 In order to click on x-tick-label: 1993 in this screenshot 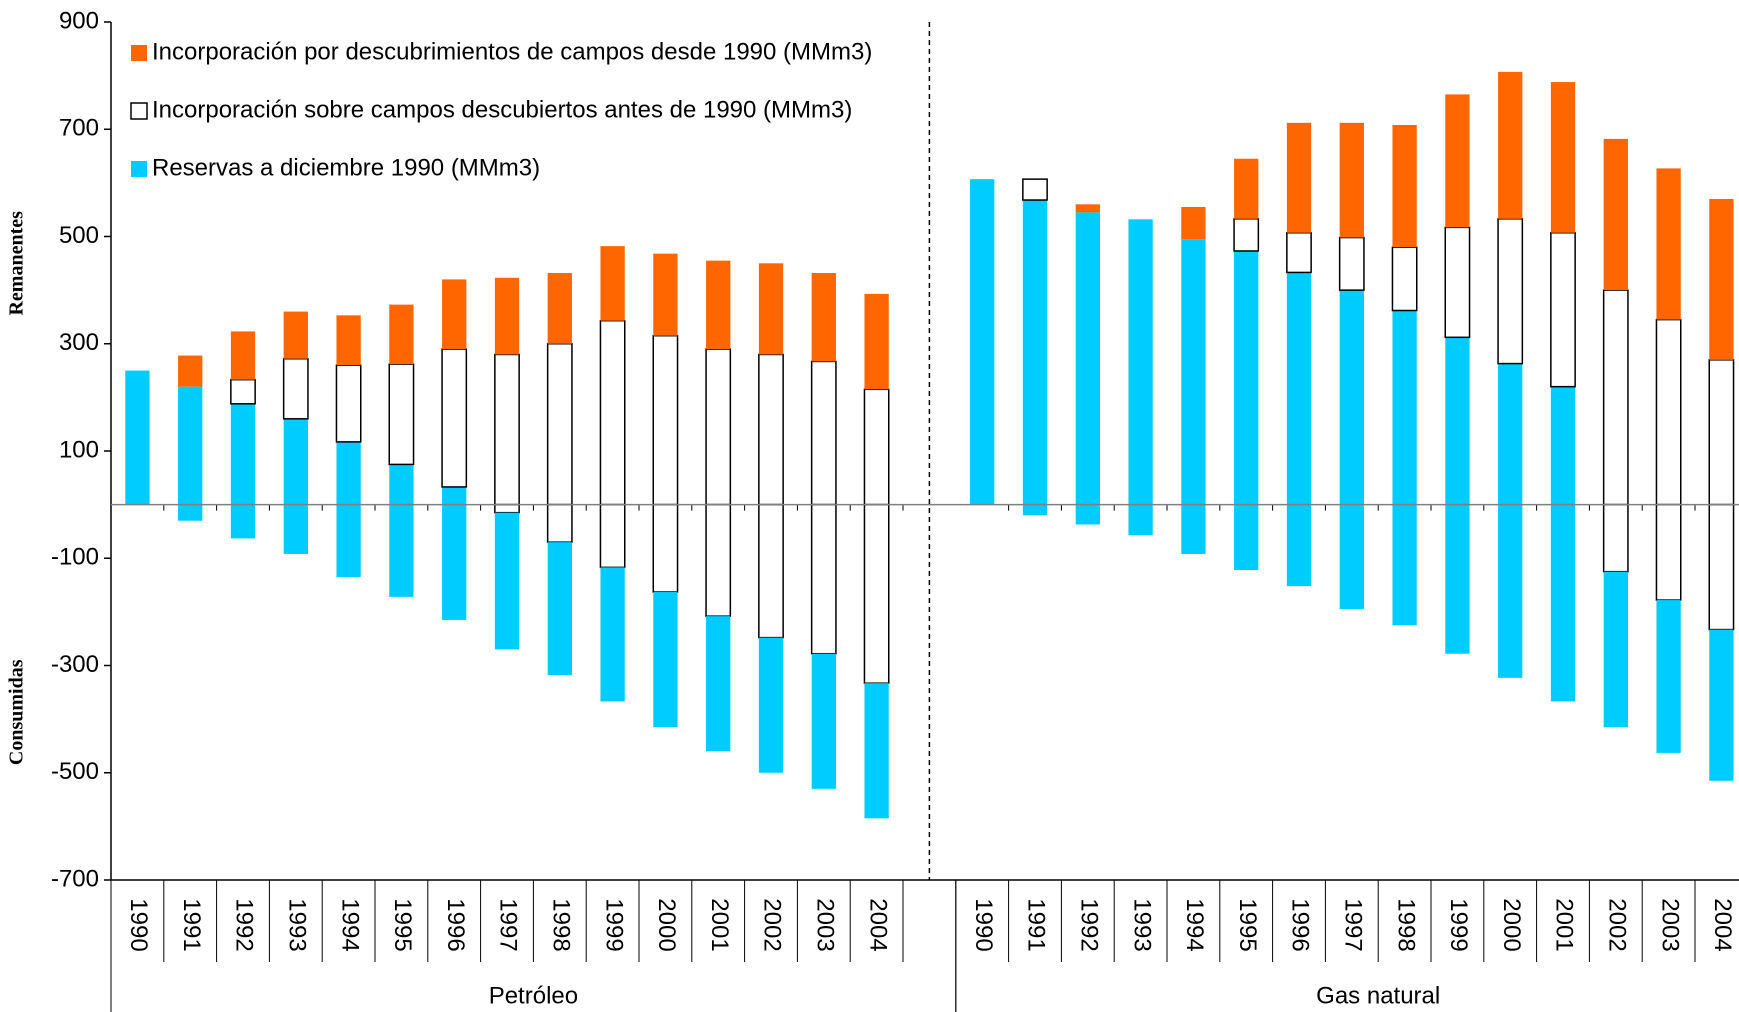, I will do `click(1141, 924)`.